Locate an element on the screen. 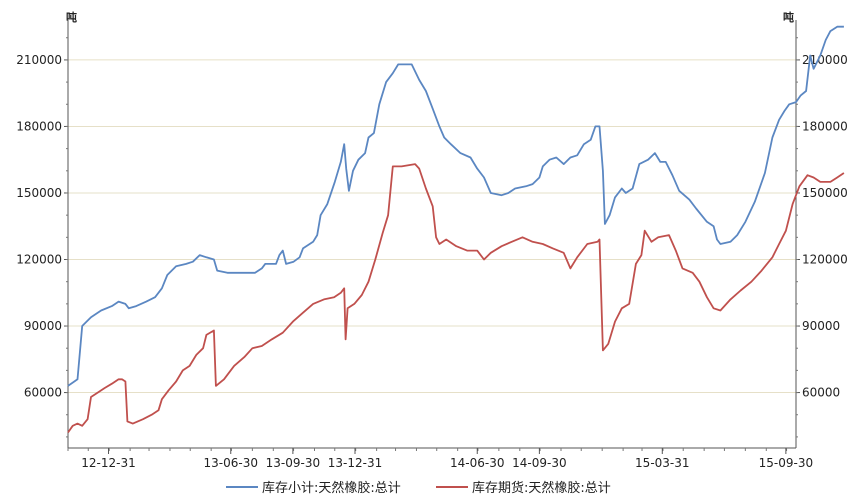  right-tick-label: 120000 is located at coordinates (825, 260).